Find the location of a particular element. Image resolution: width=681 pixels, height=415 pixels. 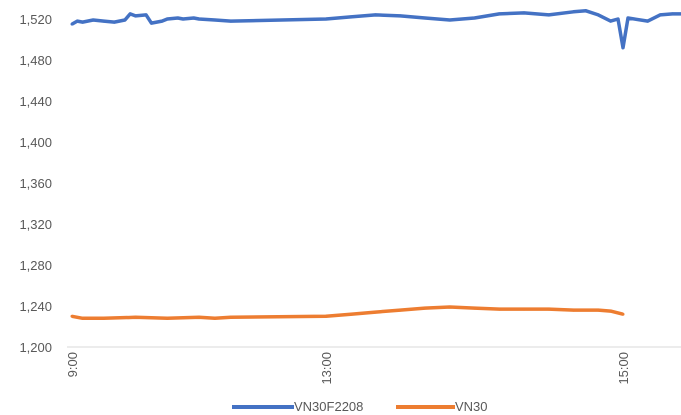

y-tick-label: 1,320 is located at coordinates (35, 224).